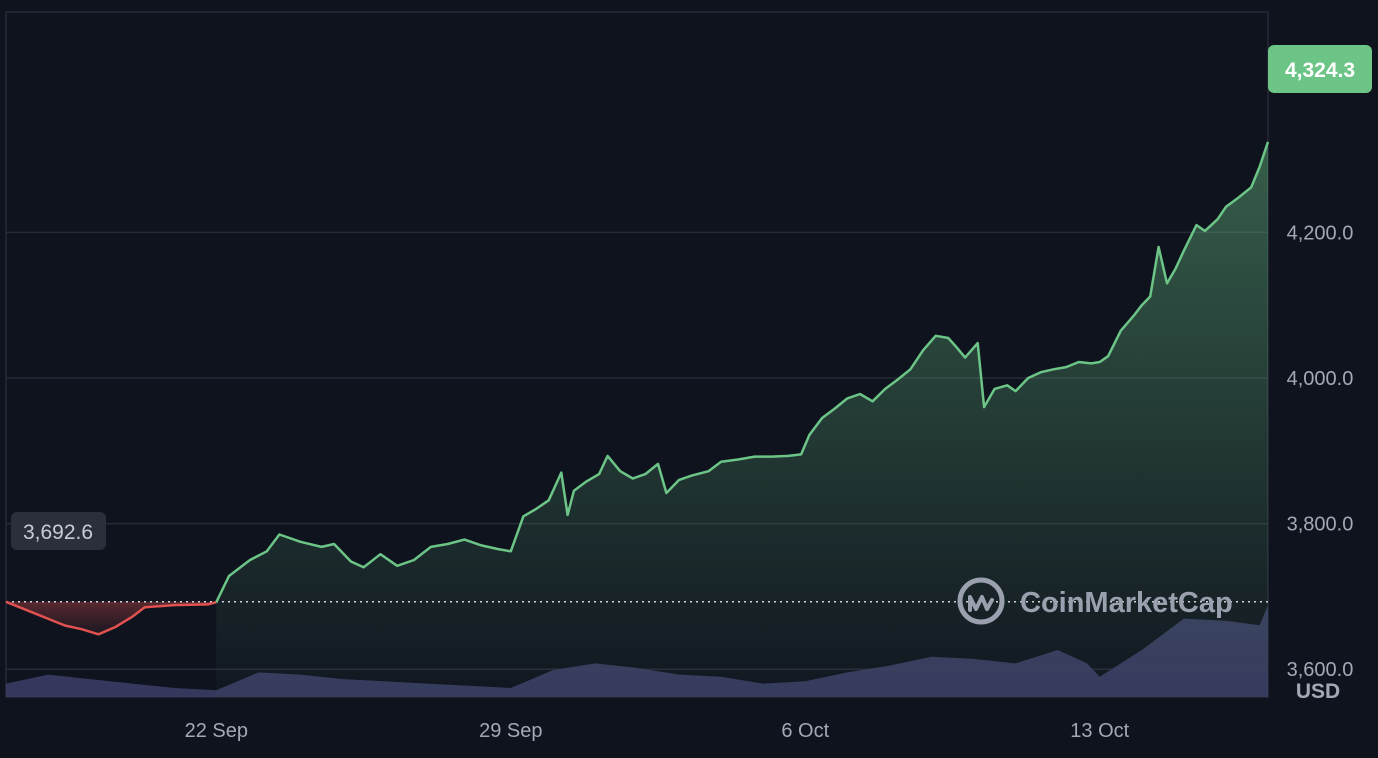 The height and width of the screenshot is (758, 1378). I want to click on x-tick-label: 13 Oct, so click(1099, 731).